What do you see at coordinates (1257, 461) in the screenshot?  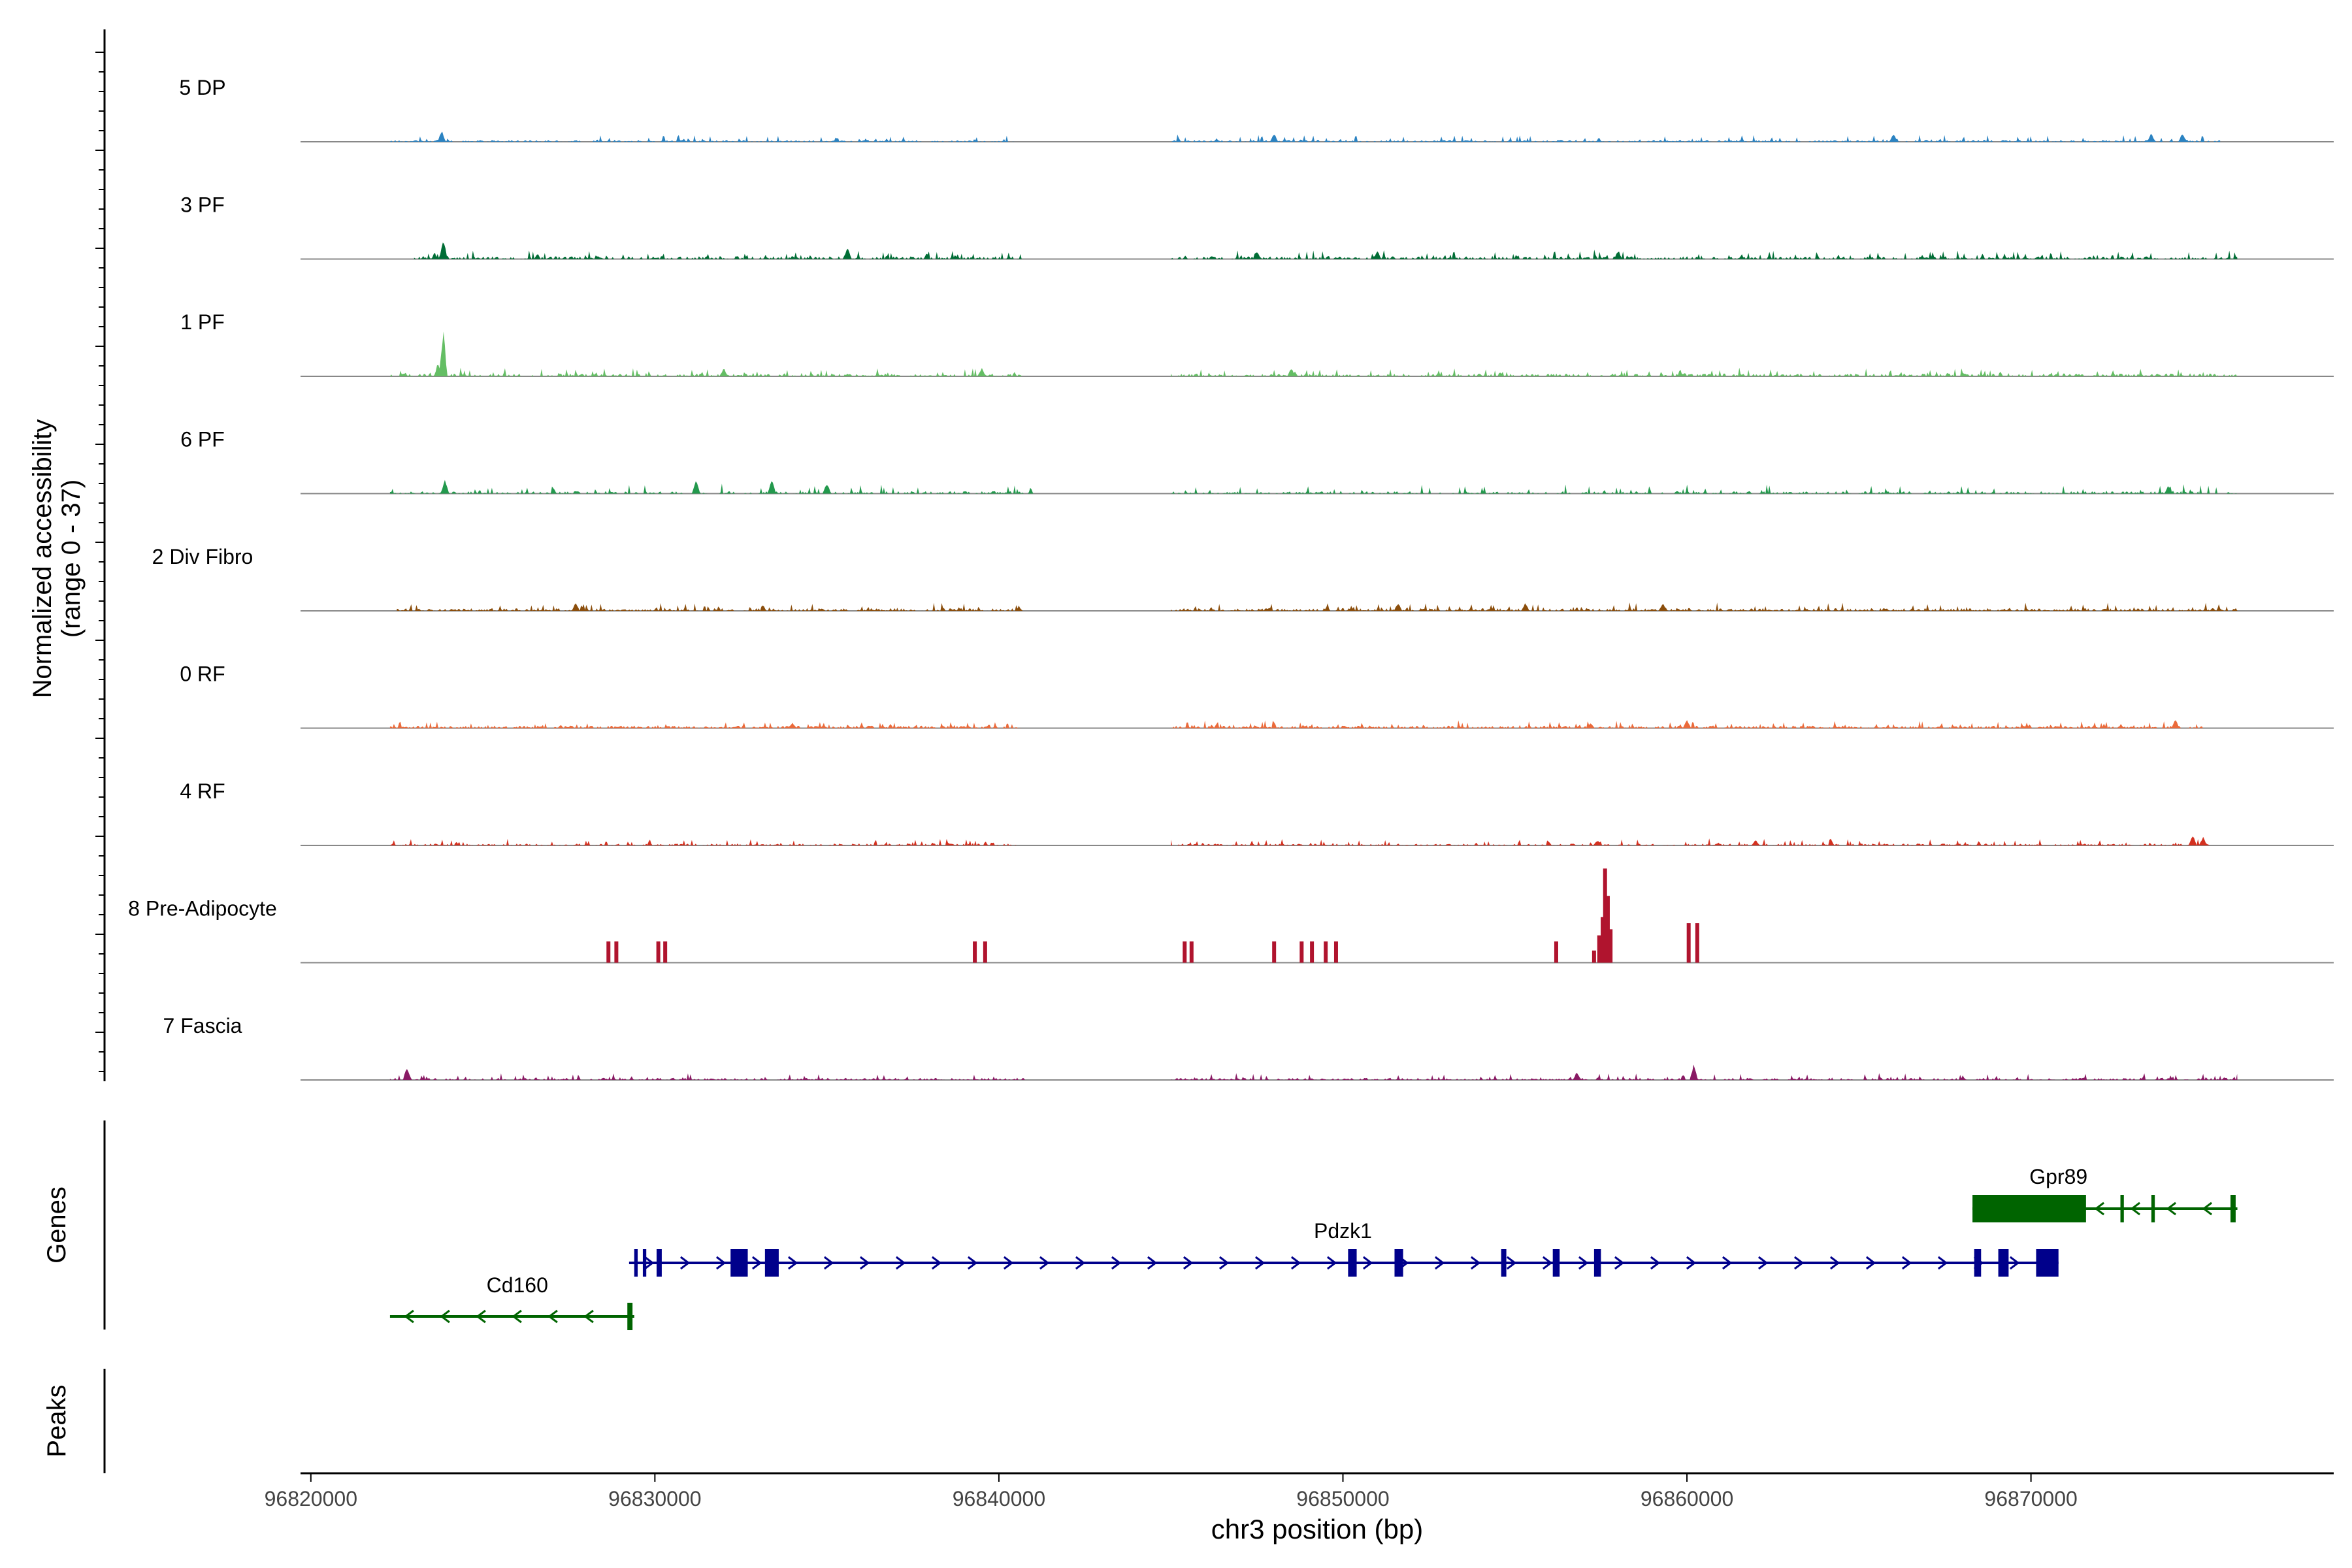 I see `track-6-pf: 6 PF` at bounding box center [1257, 461].